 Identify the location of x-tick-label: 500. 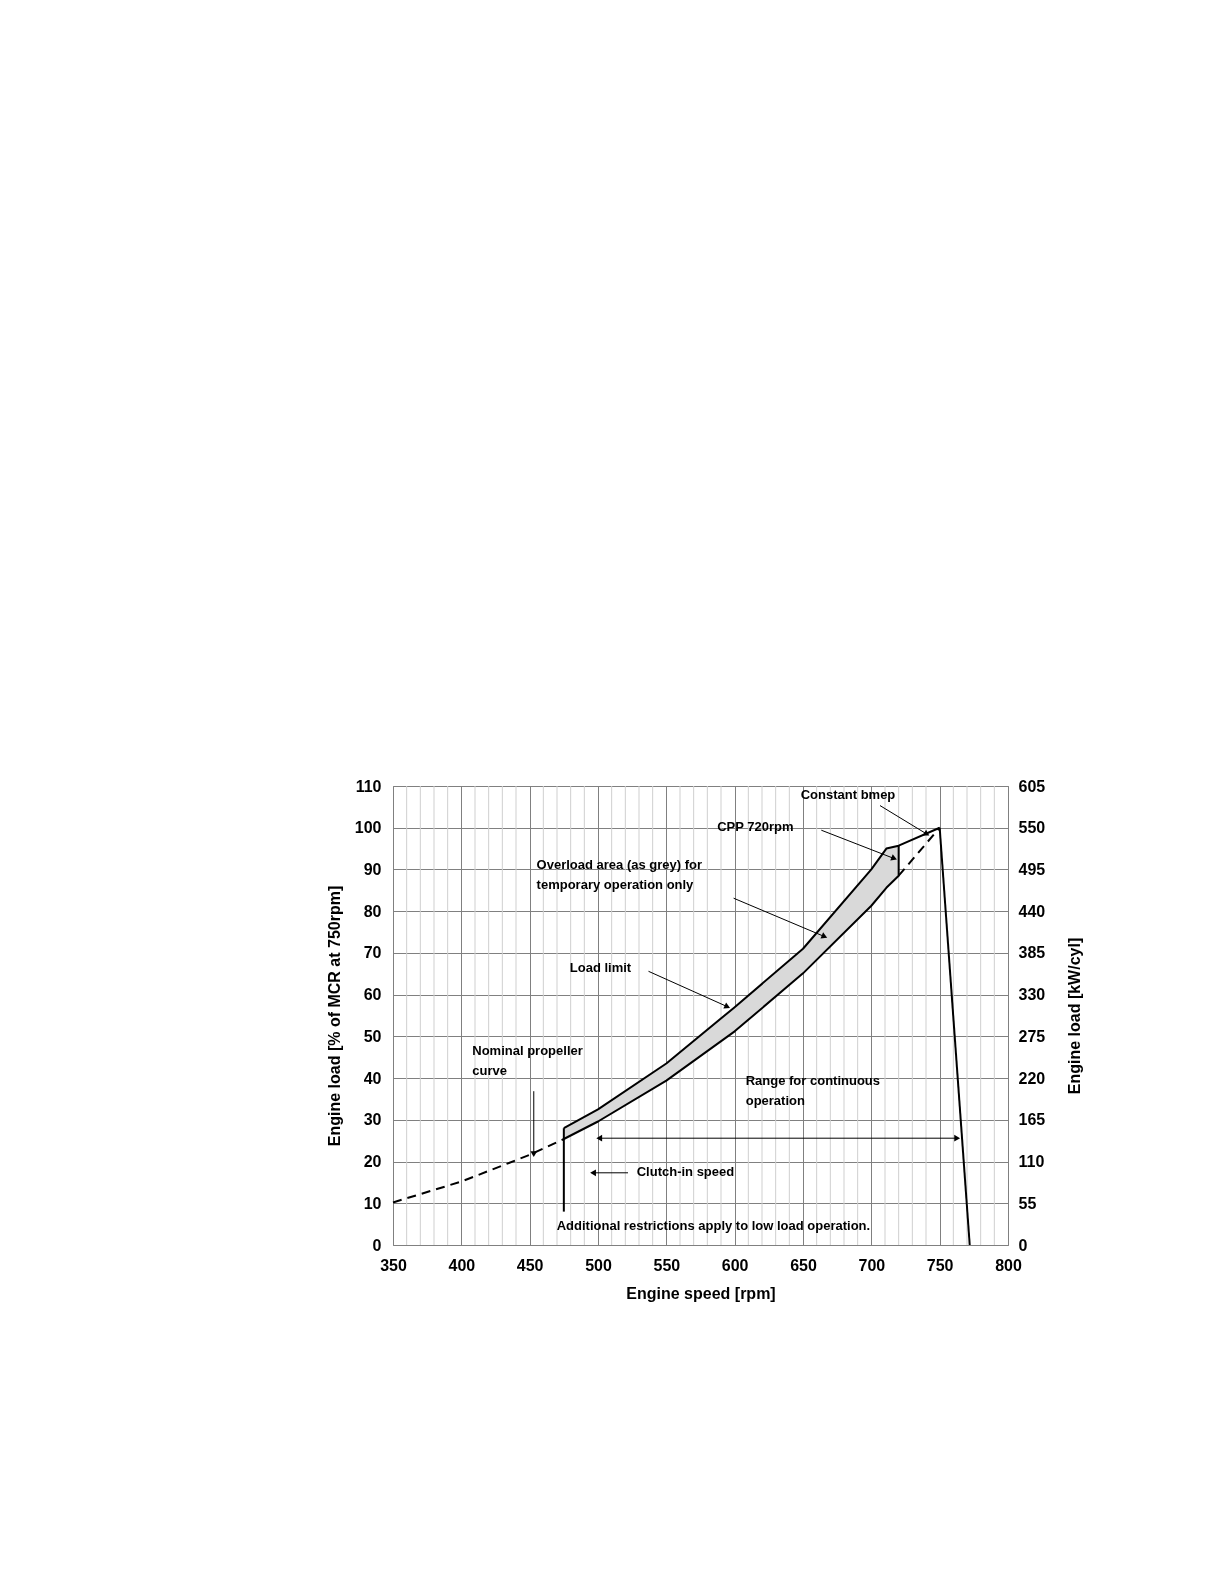
(598, 1265).